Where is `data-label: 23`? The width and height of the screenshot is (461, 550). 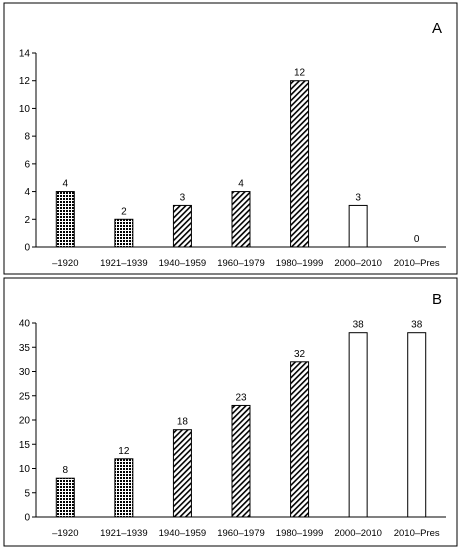
data-label: 23 is located at coordinates (241, 397).